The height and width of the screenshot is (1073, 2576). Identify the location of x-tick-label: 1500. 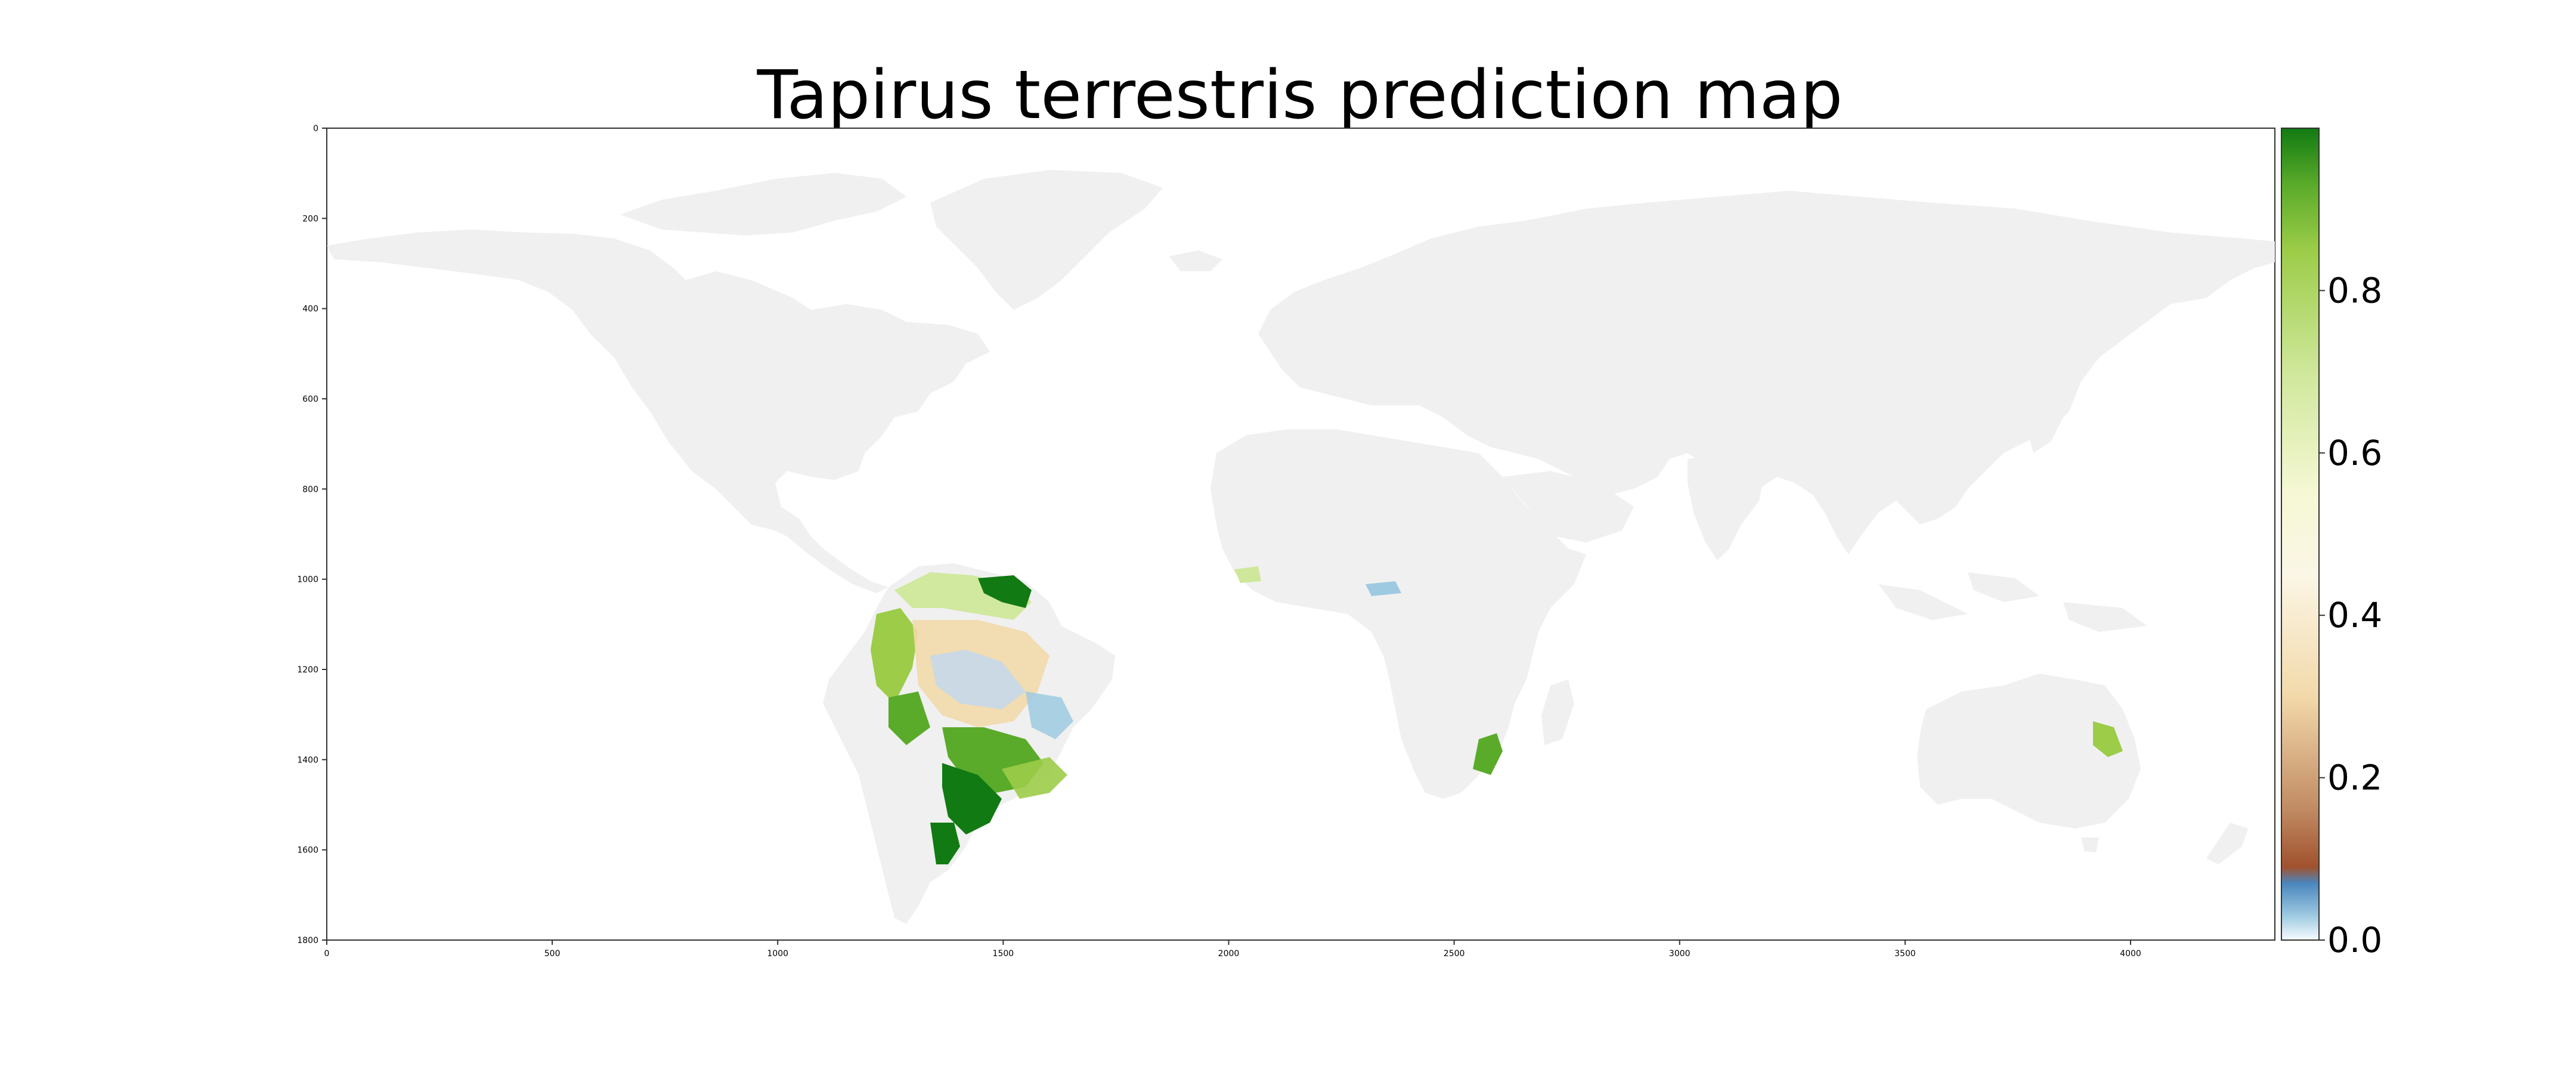
(1004, 954).